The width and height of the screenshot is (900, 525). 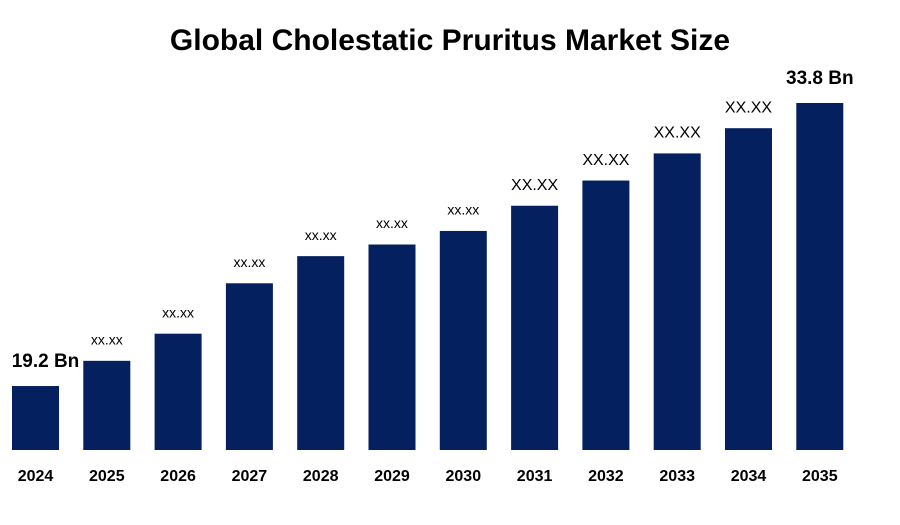 What do you see at coordinates (677, 476) in the screenshot?
I see `x-tick-label: 2033` at bounding box center [677, 476].